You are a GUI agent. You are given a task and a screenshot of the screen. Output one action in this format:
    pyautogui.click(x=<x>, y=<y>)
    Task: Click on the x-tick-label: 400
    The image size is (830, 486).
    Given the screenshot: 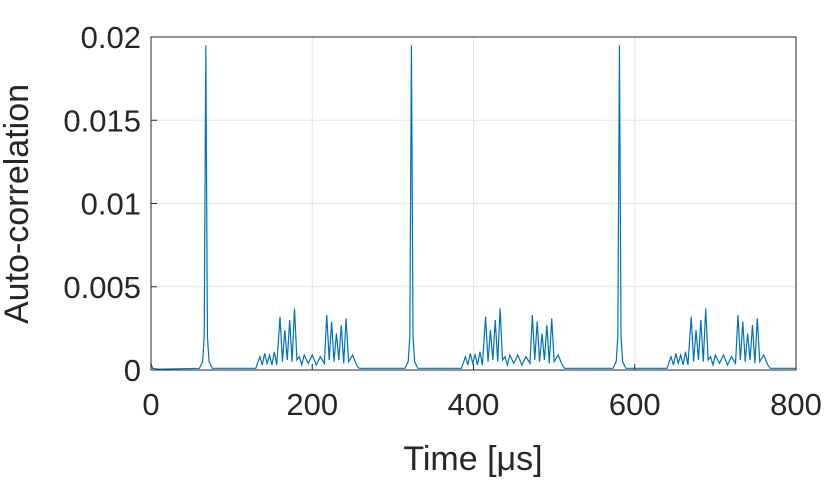 What is the action you would take?
    pyautogui.click(x=474, y=404)
    